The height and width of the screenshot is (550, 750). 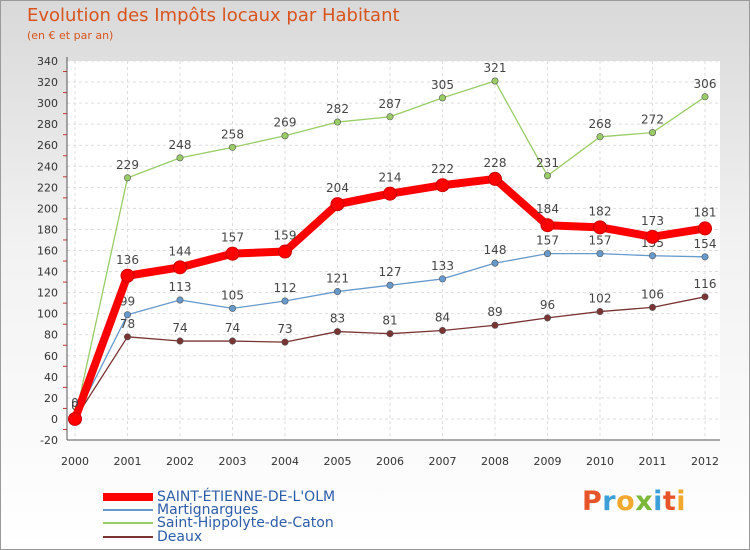 I want to click on x-tick-label: 2008, so click(x=495, y=461).